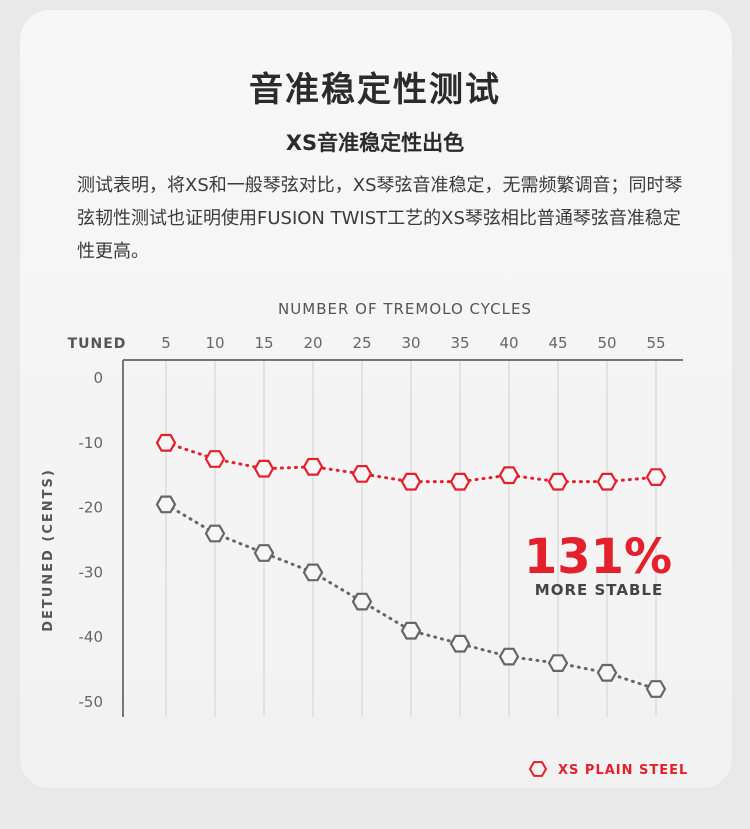 The image size is (750, 829). Describe the element at coordinates (98, 378) in the screenshot. I see `y-tick-0: 0` at that location.